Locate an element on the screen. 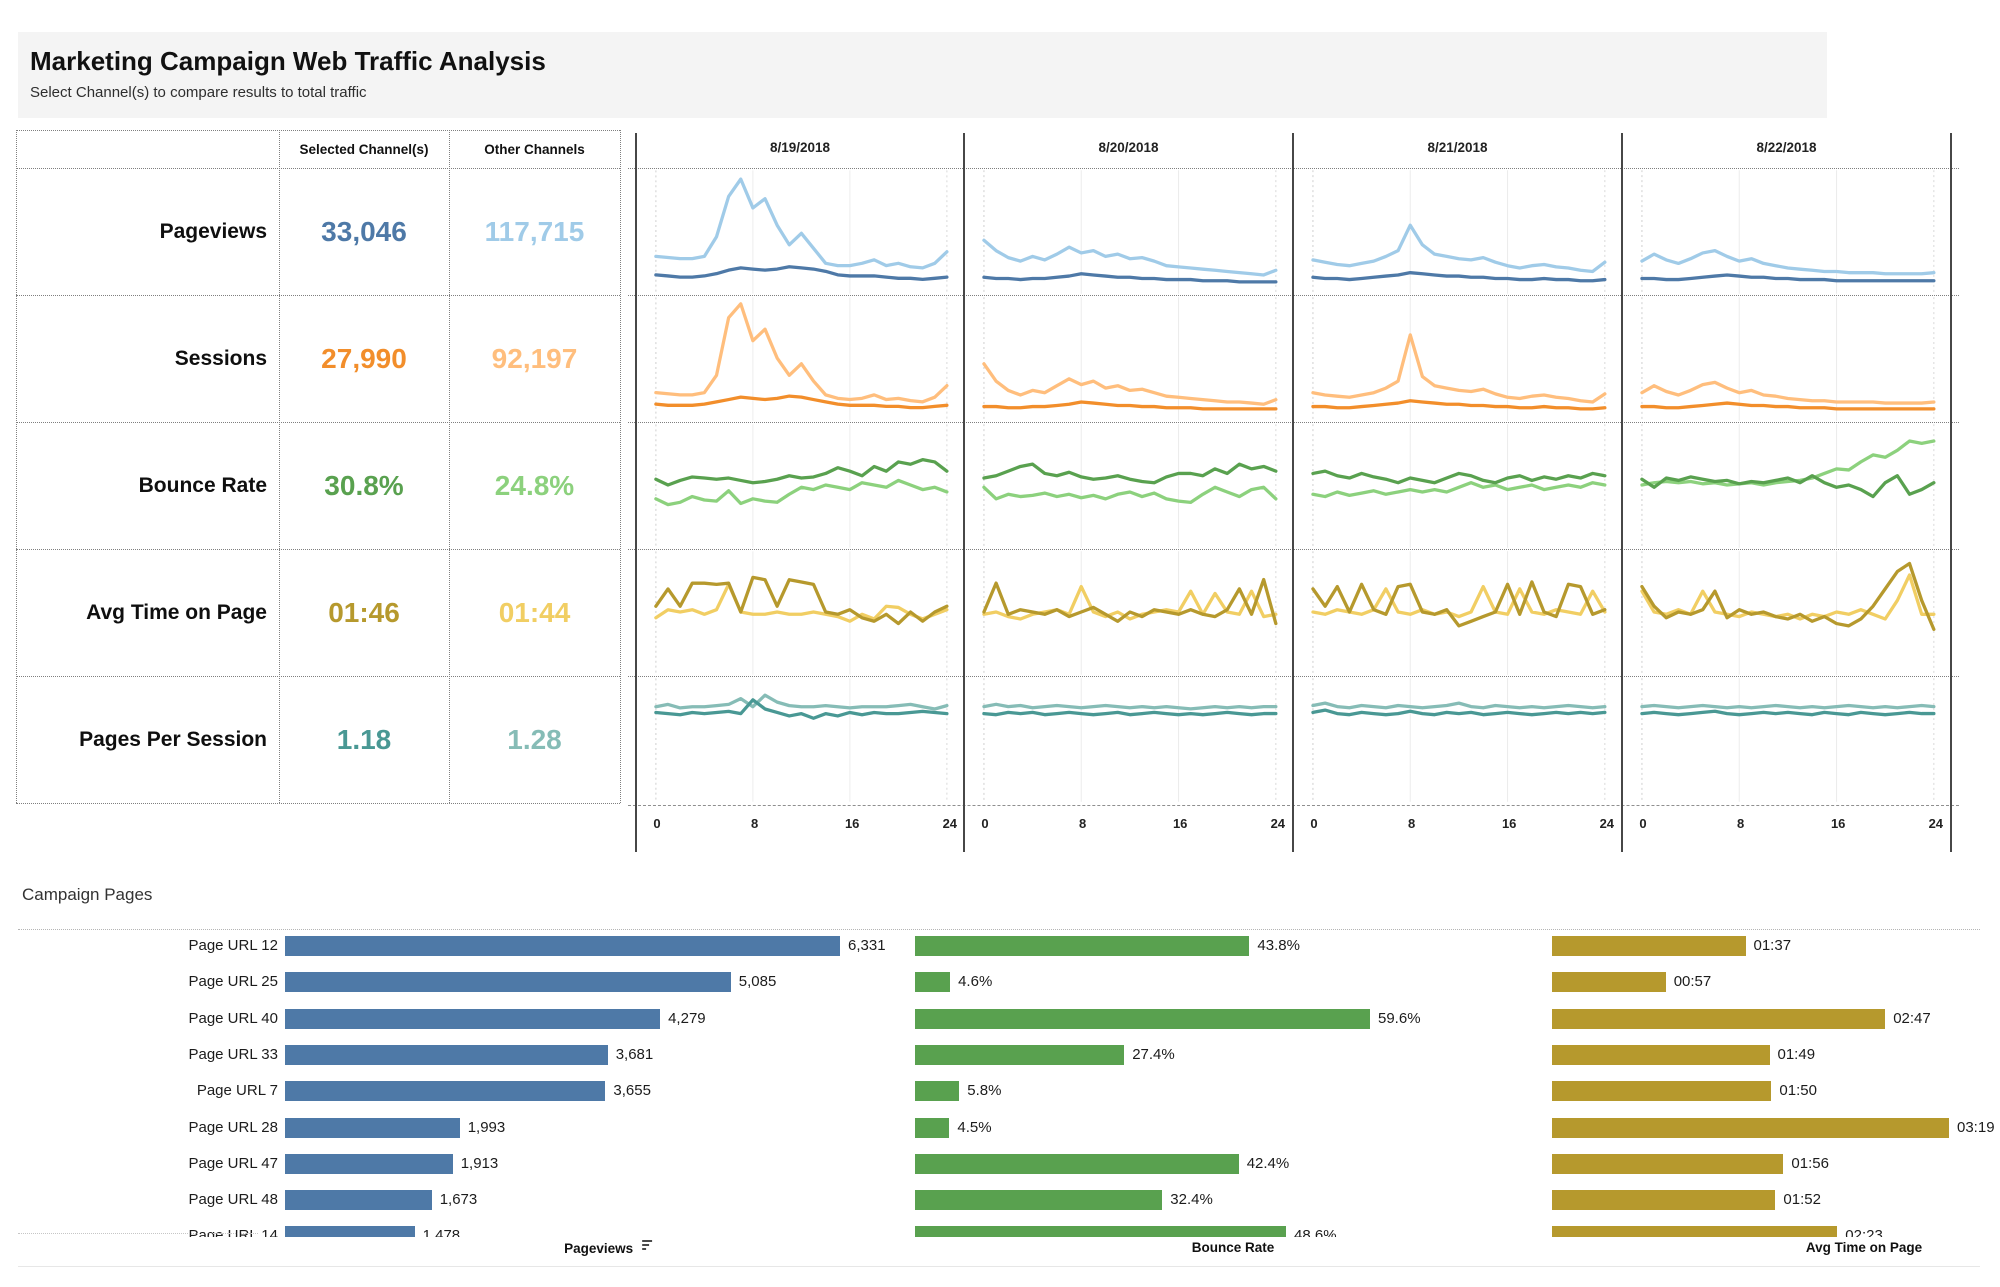 Image resolution: width=2000 pixels, height=1287 pixels. kpi-value-selected: 1.18 is located at coordinates (364, 739).